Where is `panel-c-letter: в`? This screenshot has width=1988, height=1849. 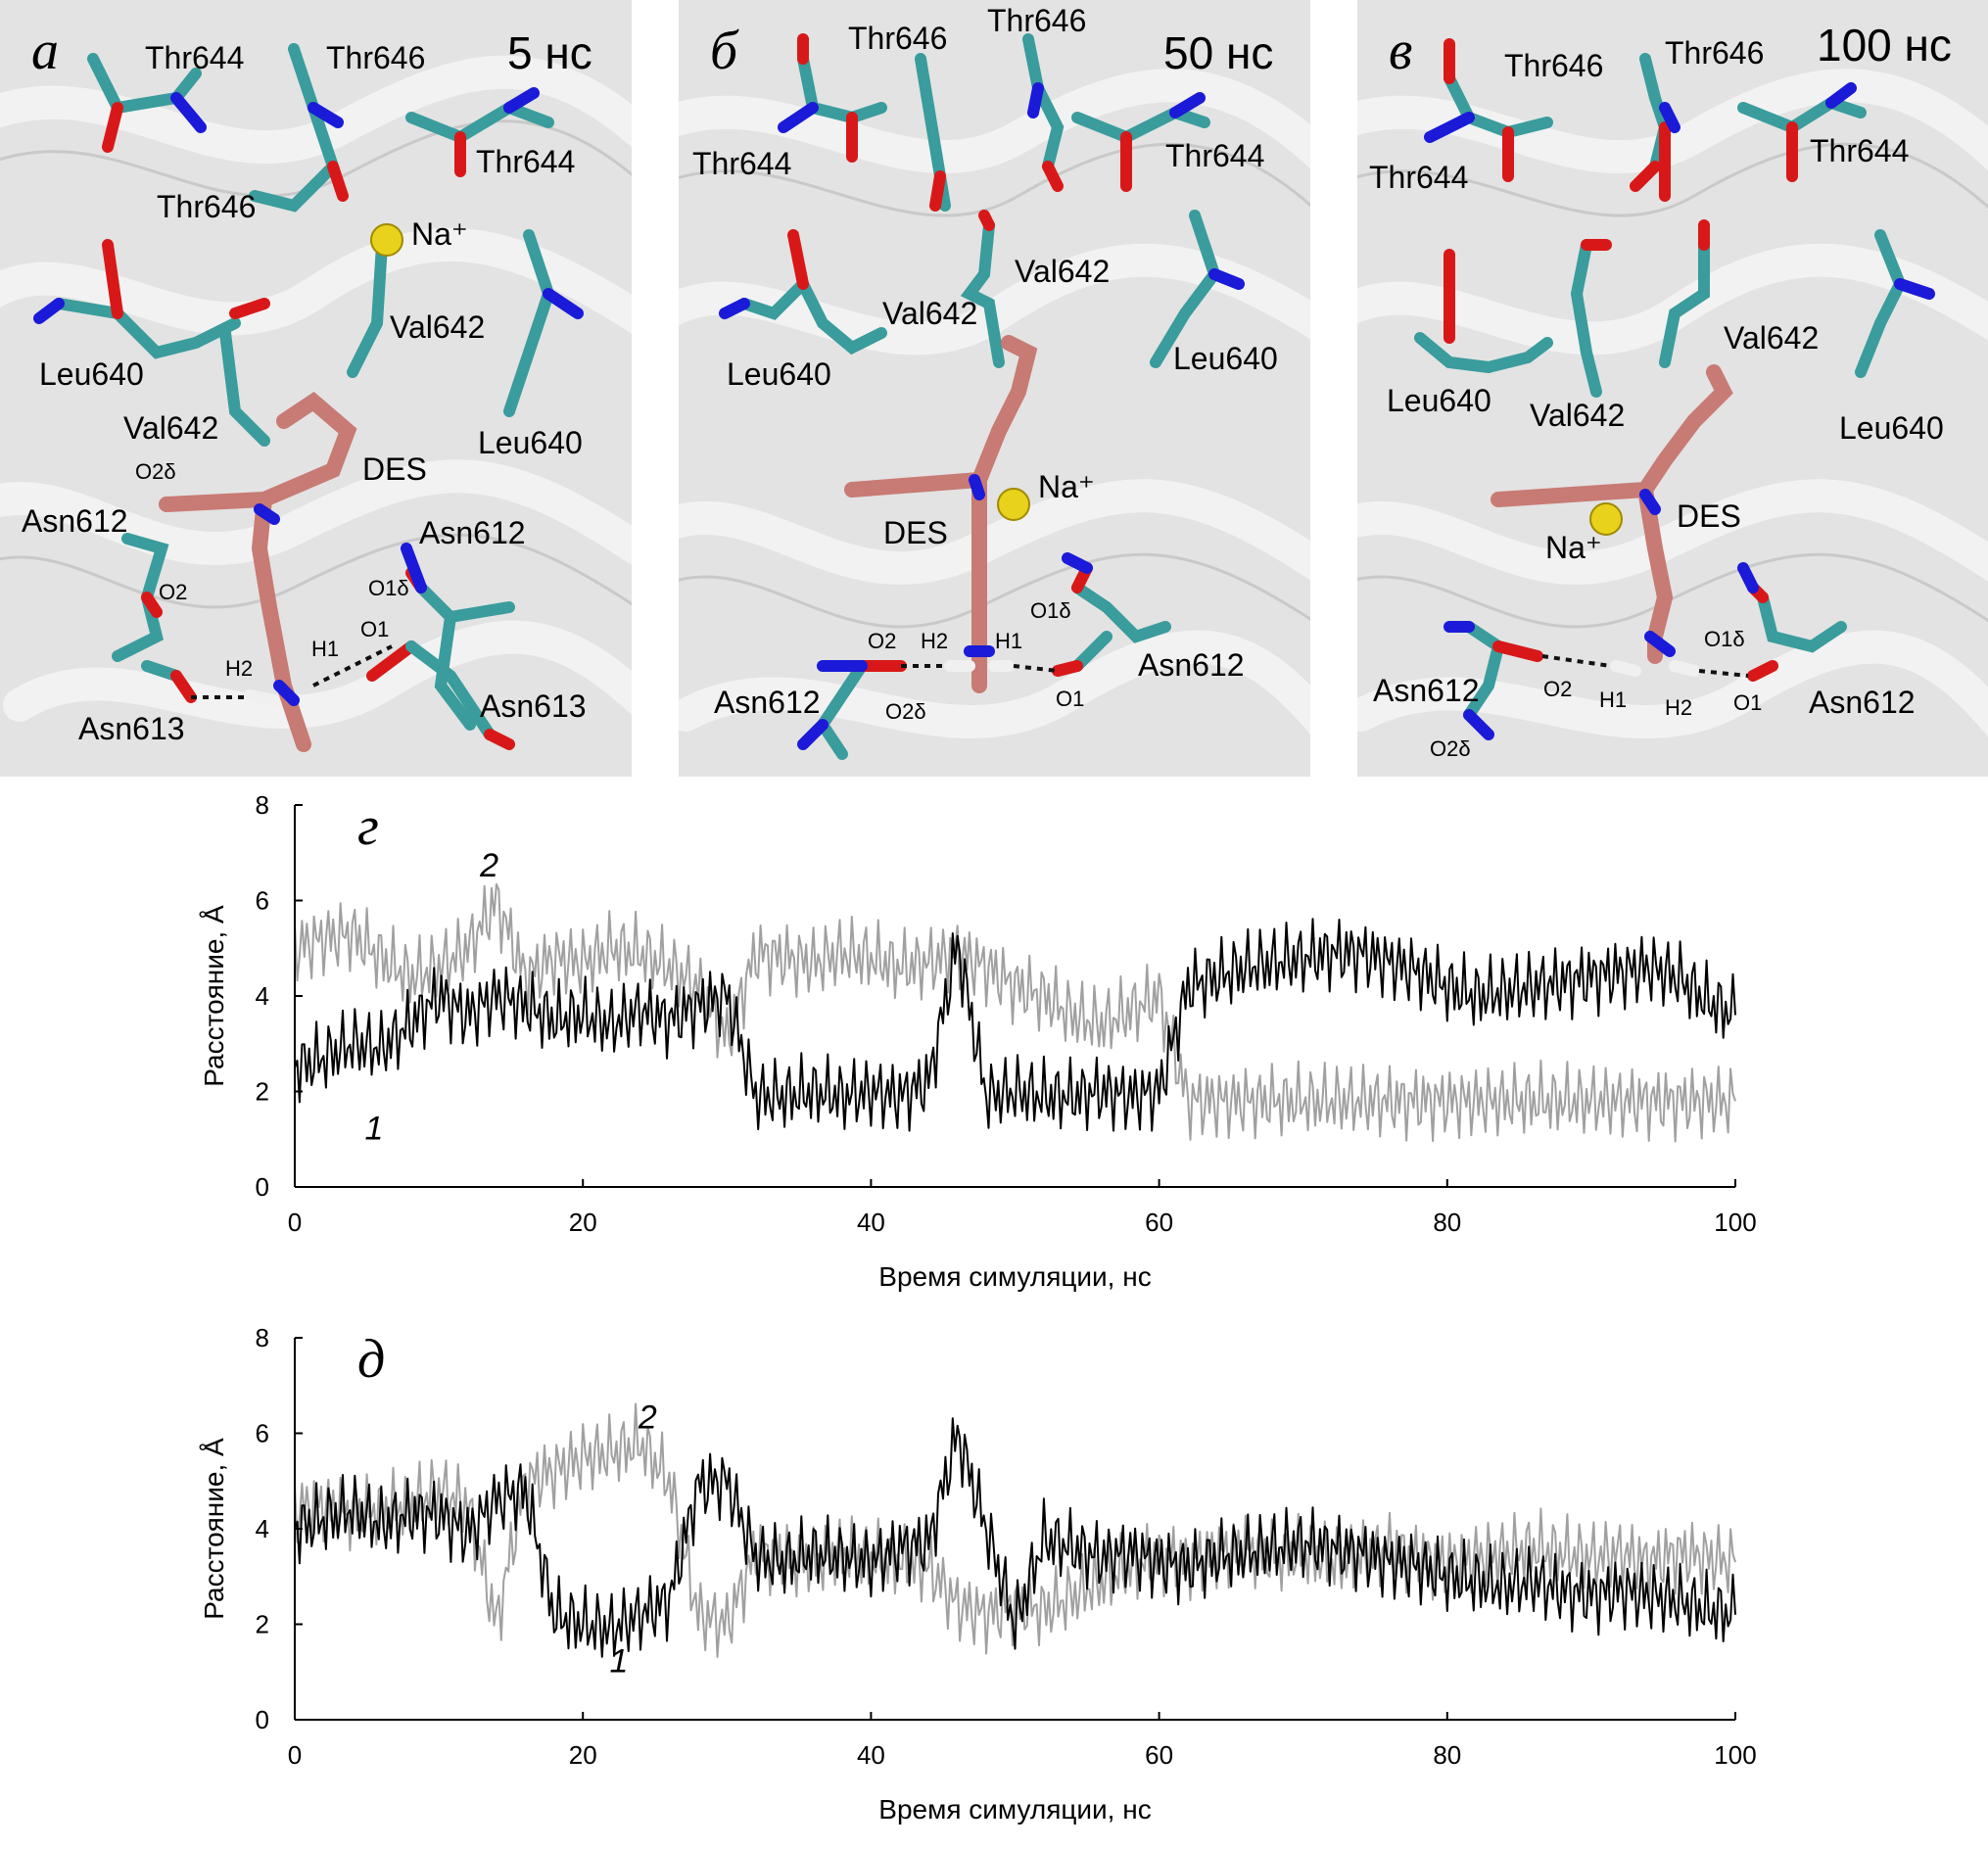
panel-c-letter: в is located at coordinates (1400, 51).